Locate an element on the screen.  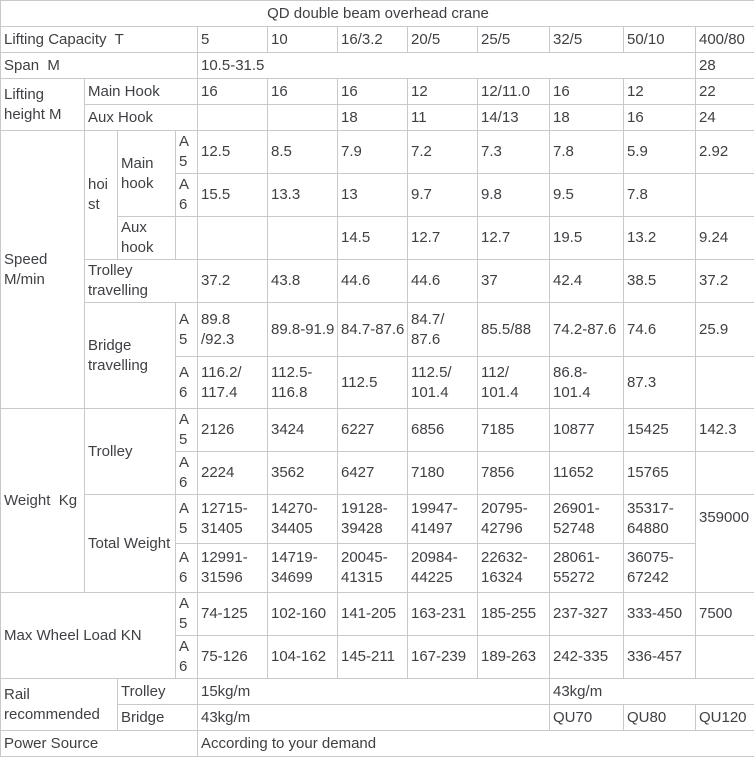
speed-main-a6-value: 9.5 is located at coordinates (587, 195).